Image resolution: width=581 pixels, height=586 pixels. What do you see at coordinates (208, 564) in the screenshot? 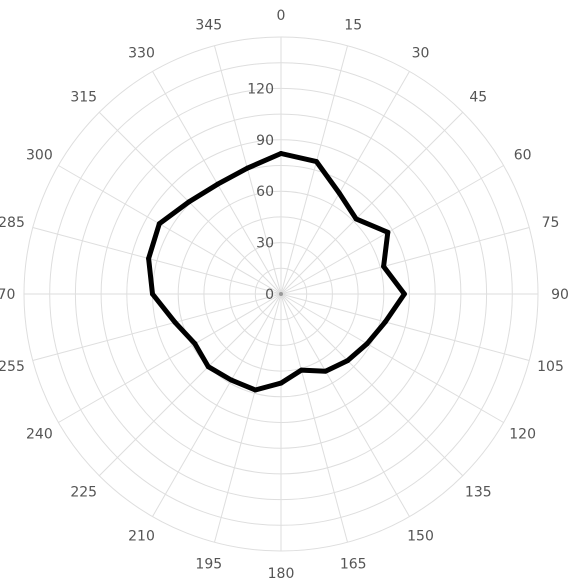
I see `angle-tick-label: 195` at bounding box center [208, 564].